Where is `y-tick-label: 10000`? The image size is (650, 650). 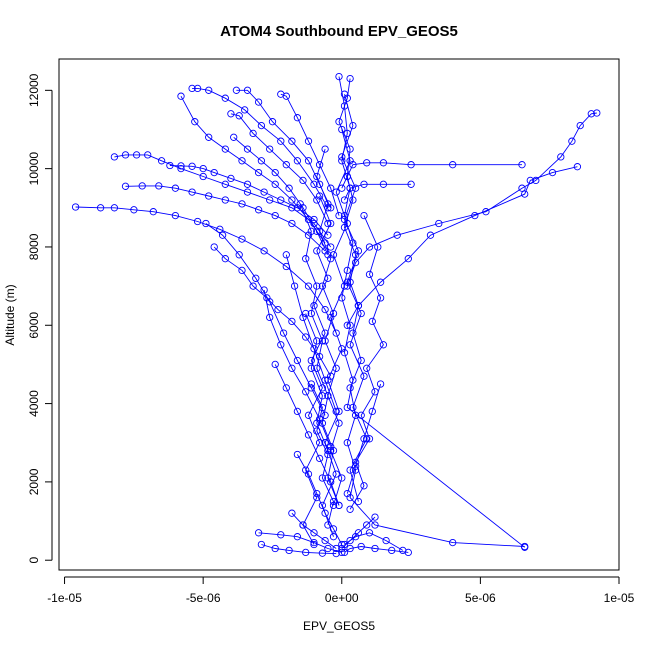 y-tick-label: 10000 is located at coordinates (34, 169).